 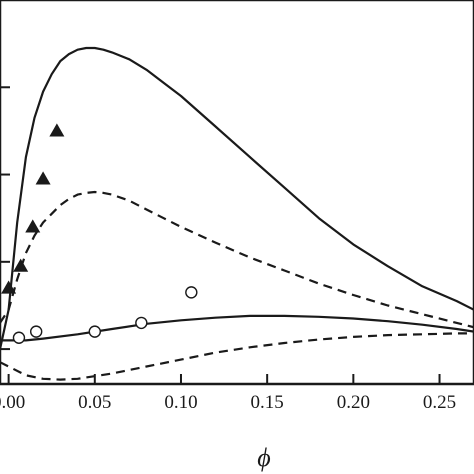 What do you see at coordinates (5, 218) in the screenshot?
I see `y-axis-ticks` at bounding box center [5, 218].